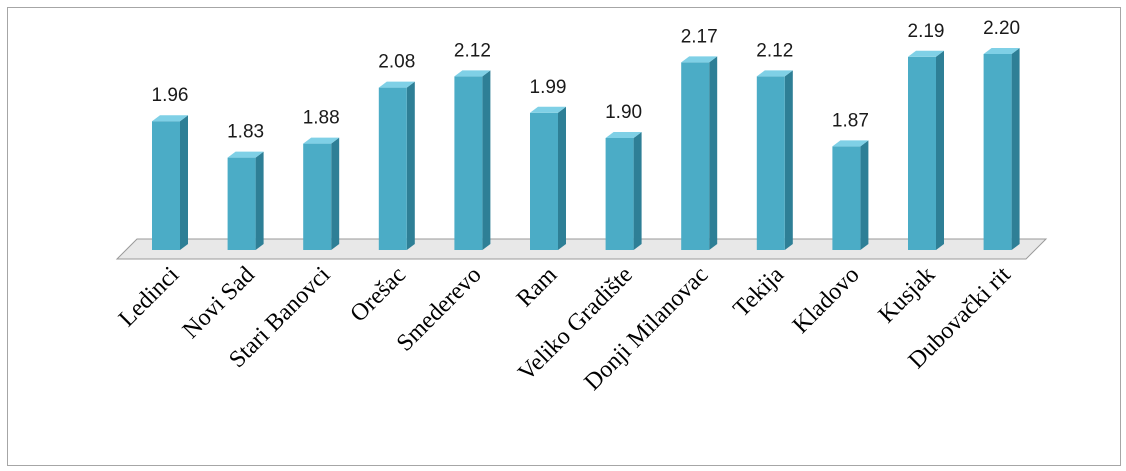  I want to click on x-tick-label: Ram, so click(537, 287).